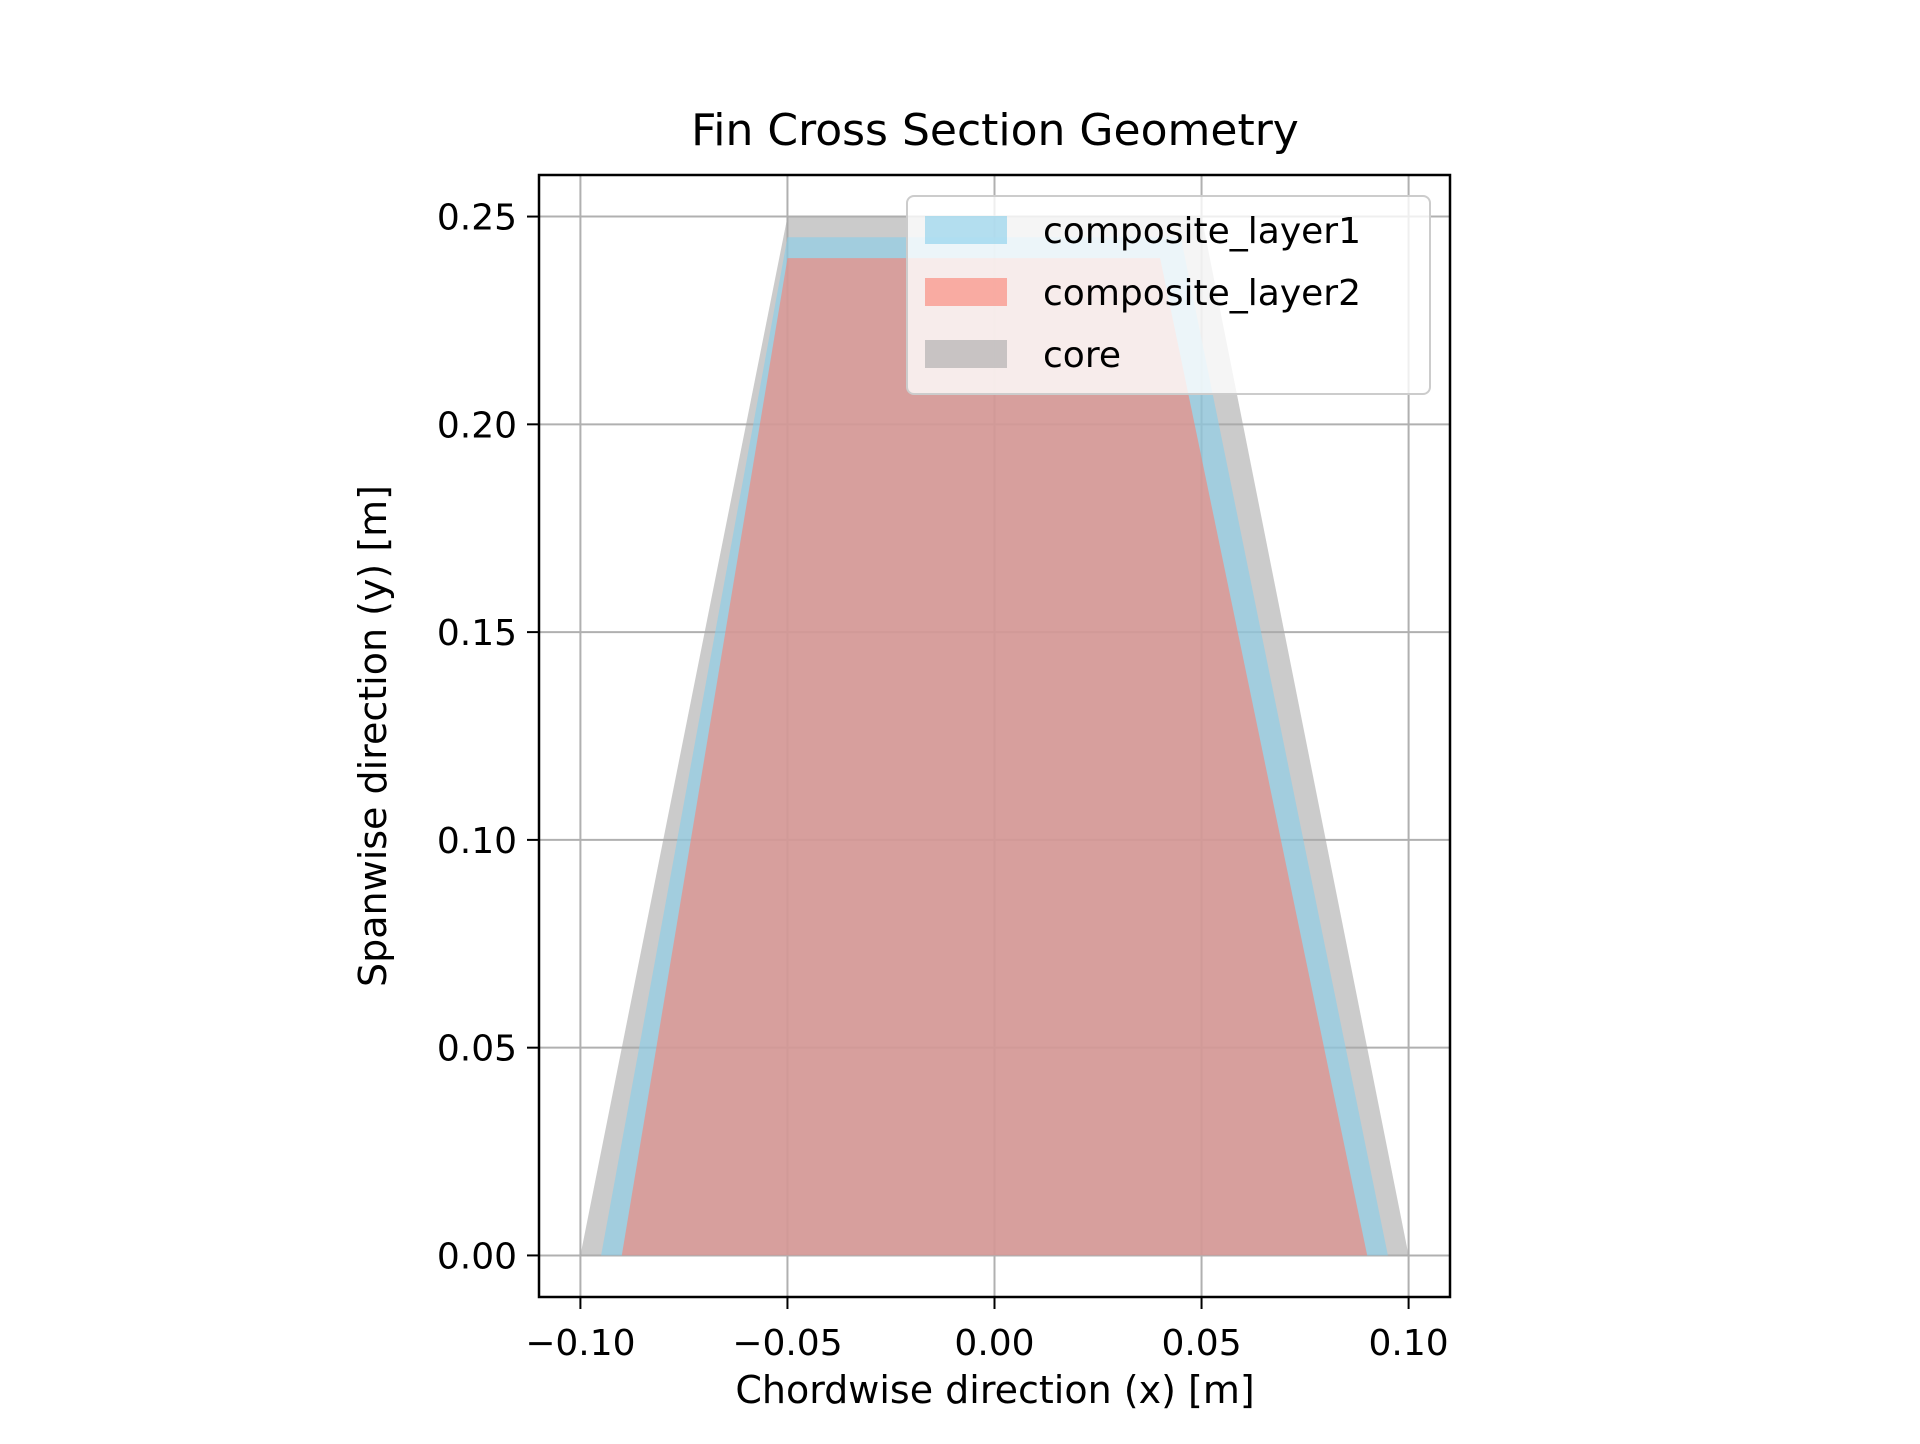 The height and width of the screenshot is (1444, 1920). What do you see at coordinates (488, 737) in the screenshot?
I see `y-axis: 0.00 0.05 0.10 0.15 0.20 0.25` at bounding box center [488, 737].